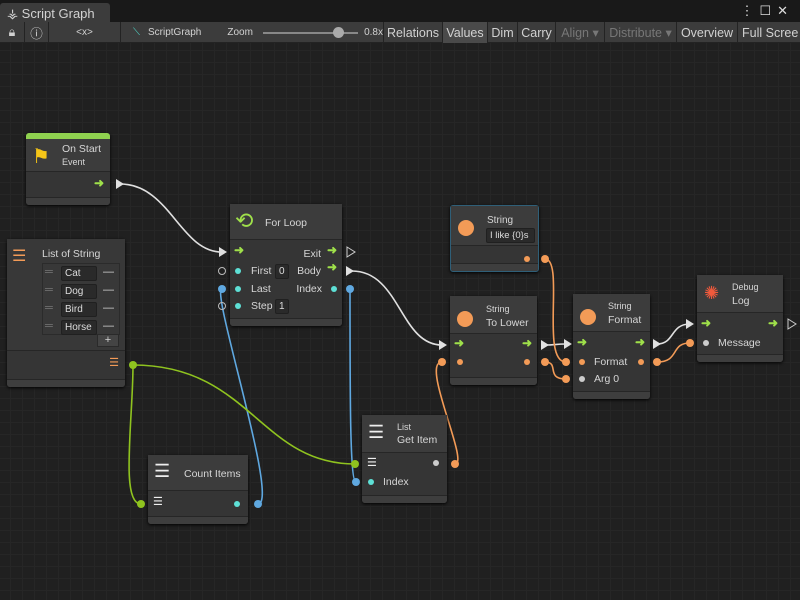 The width and height of the screenshot is (800, 600). What do you see at coordinates (740, 318) in the screenshot?
I see `node-debug-log: ✺ Debug Log ➜ ➜ Message` at bounding box center [740, 318].